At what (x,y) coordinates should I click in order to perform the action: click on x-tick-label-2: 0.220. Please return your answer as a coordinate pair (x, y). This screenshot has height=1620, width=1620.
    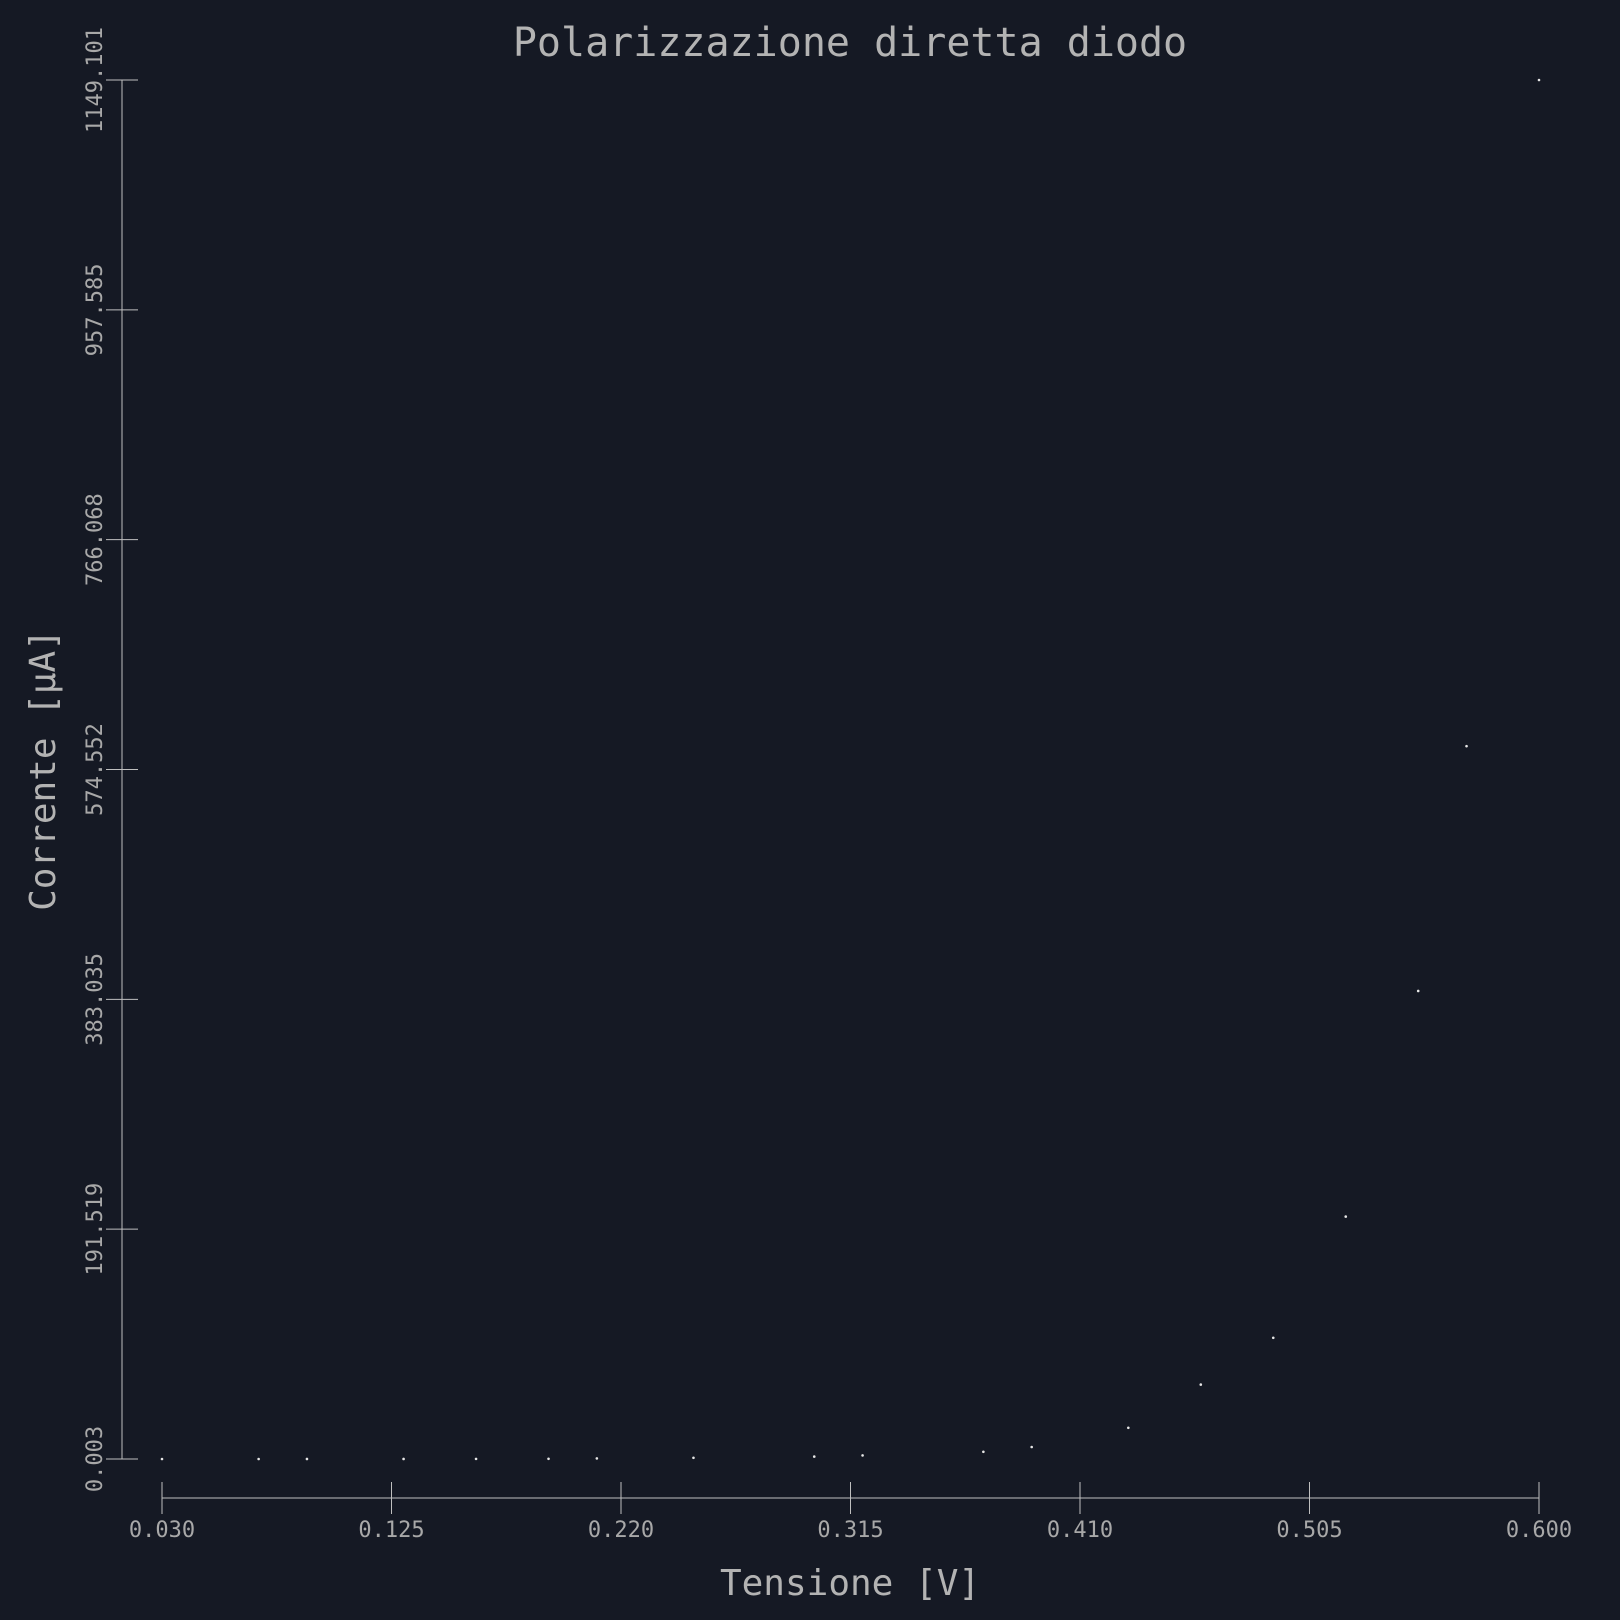
    Looking at the image, I should click on (621, 1530).